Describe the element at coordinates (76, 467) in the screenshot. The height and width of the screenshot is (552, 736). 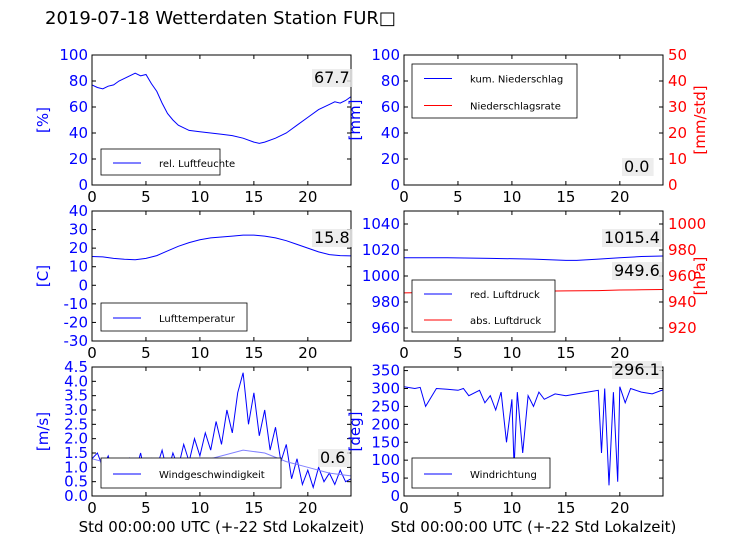
I see `y-tick-label: 1.0` at that location.